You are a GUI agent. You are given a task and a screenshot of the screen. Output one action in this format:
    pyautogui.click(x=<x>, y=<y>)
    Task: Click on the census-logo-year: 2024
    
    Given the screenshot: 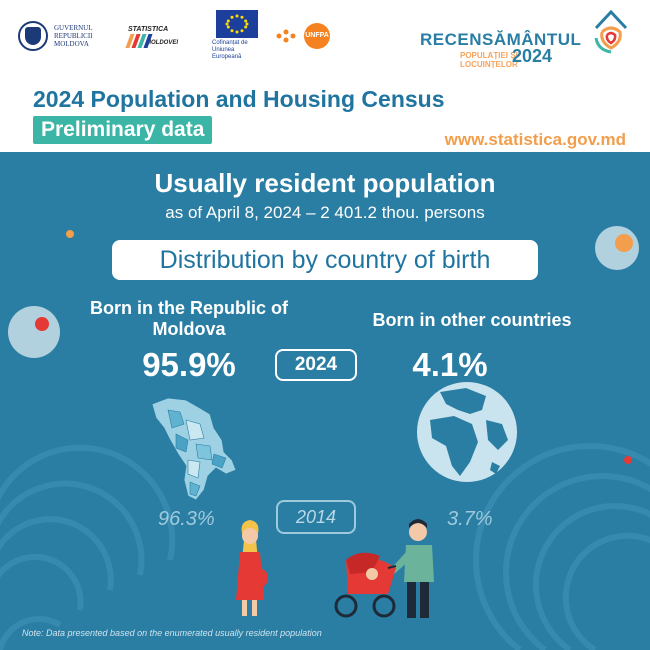 What is the action you would take?
    pyautogui.click(x=532, y=56)
    